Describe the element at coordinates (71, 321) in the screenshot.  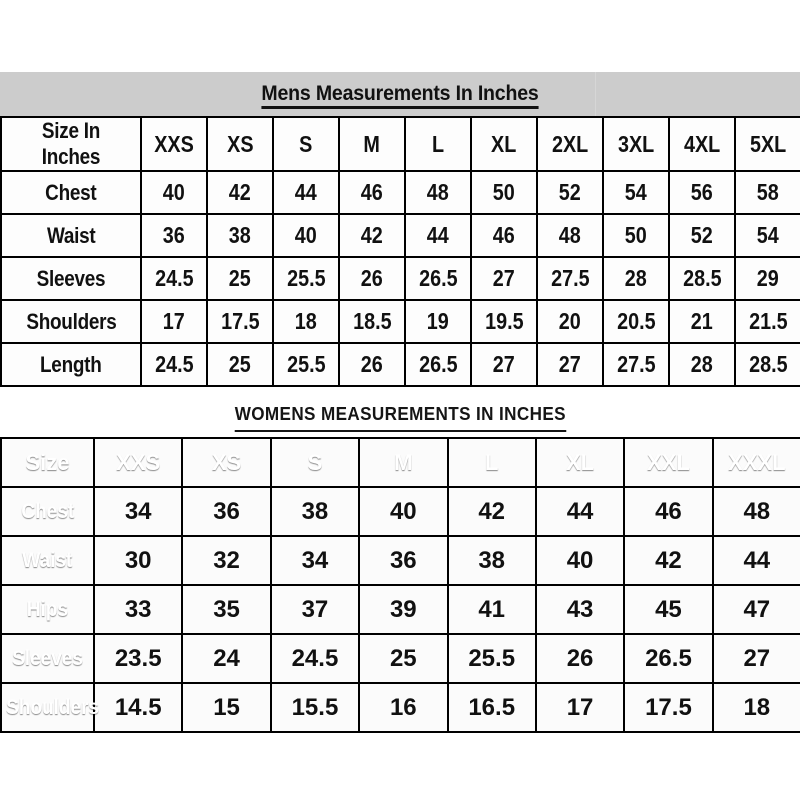
I see `mens-row-label-text: Shoulders` at that location.